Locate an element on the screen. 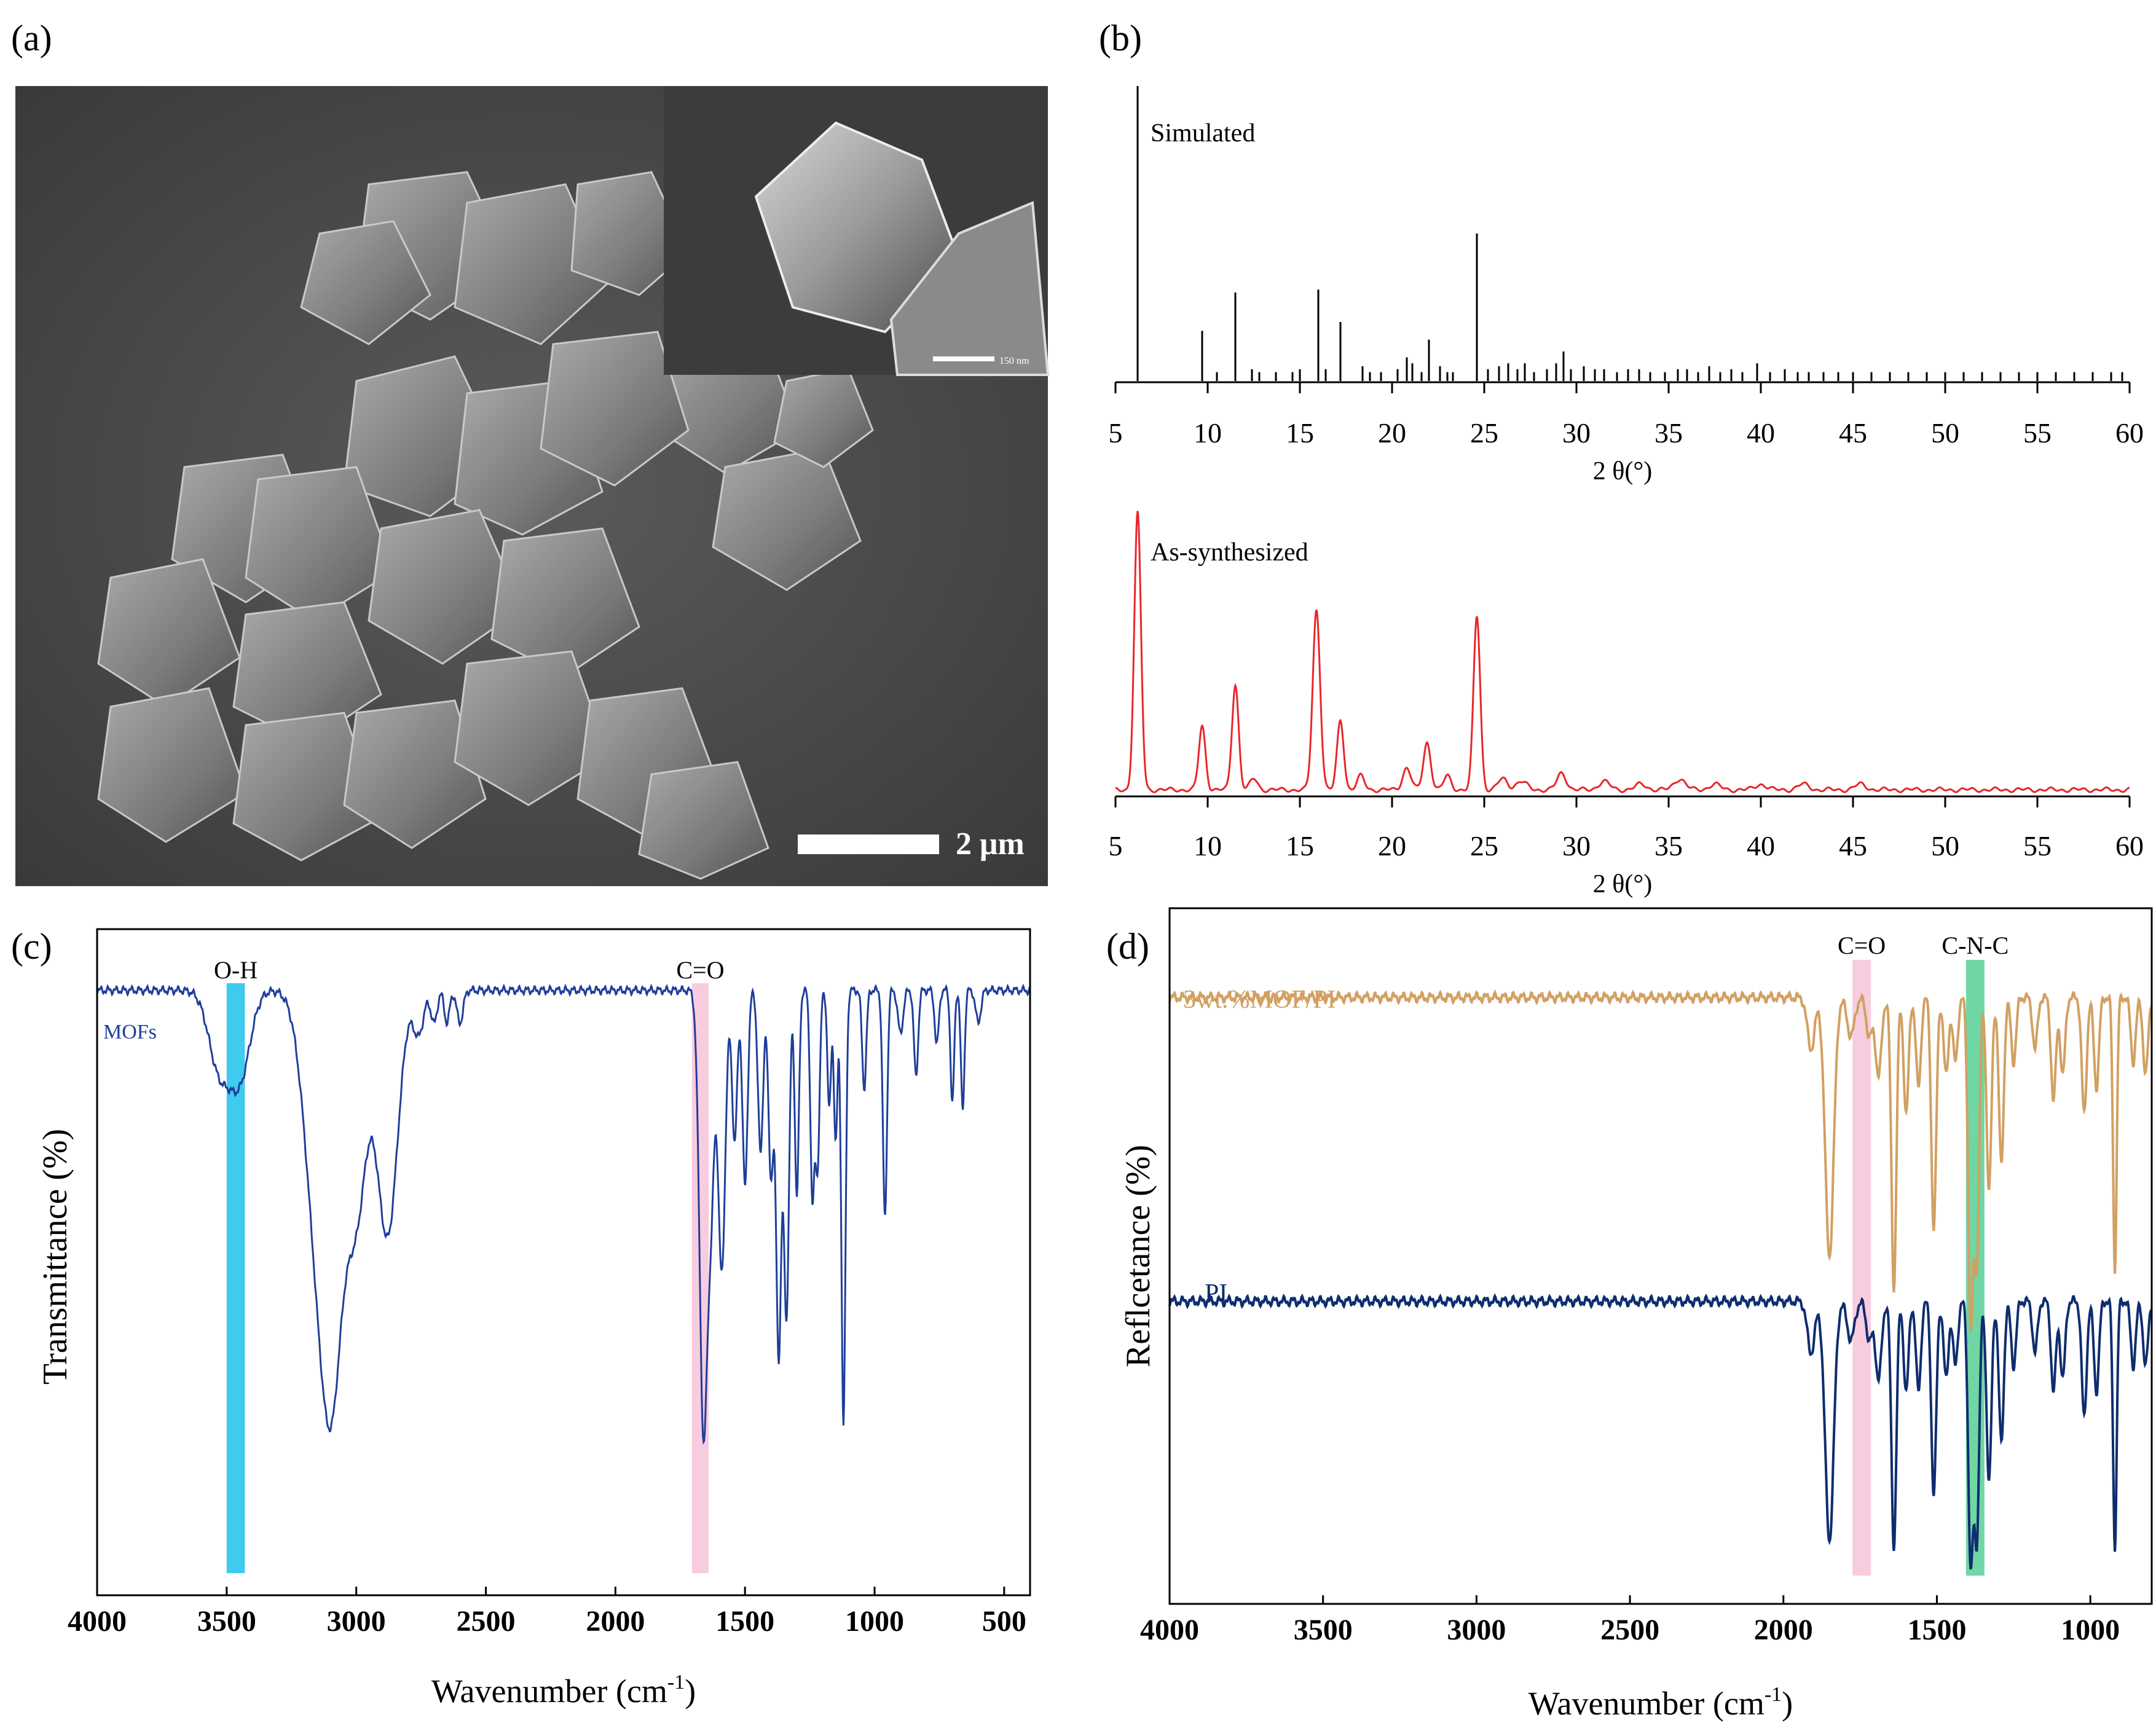 This screenshot has width=2156, height=1728. xrd-synth-tick-label-1: 10 is located at coordinates (1208, 846).